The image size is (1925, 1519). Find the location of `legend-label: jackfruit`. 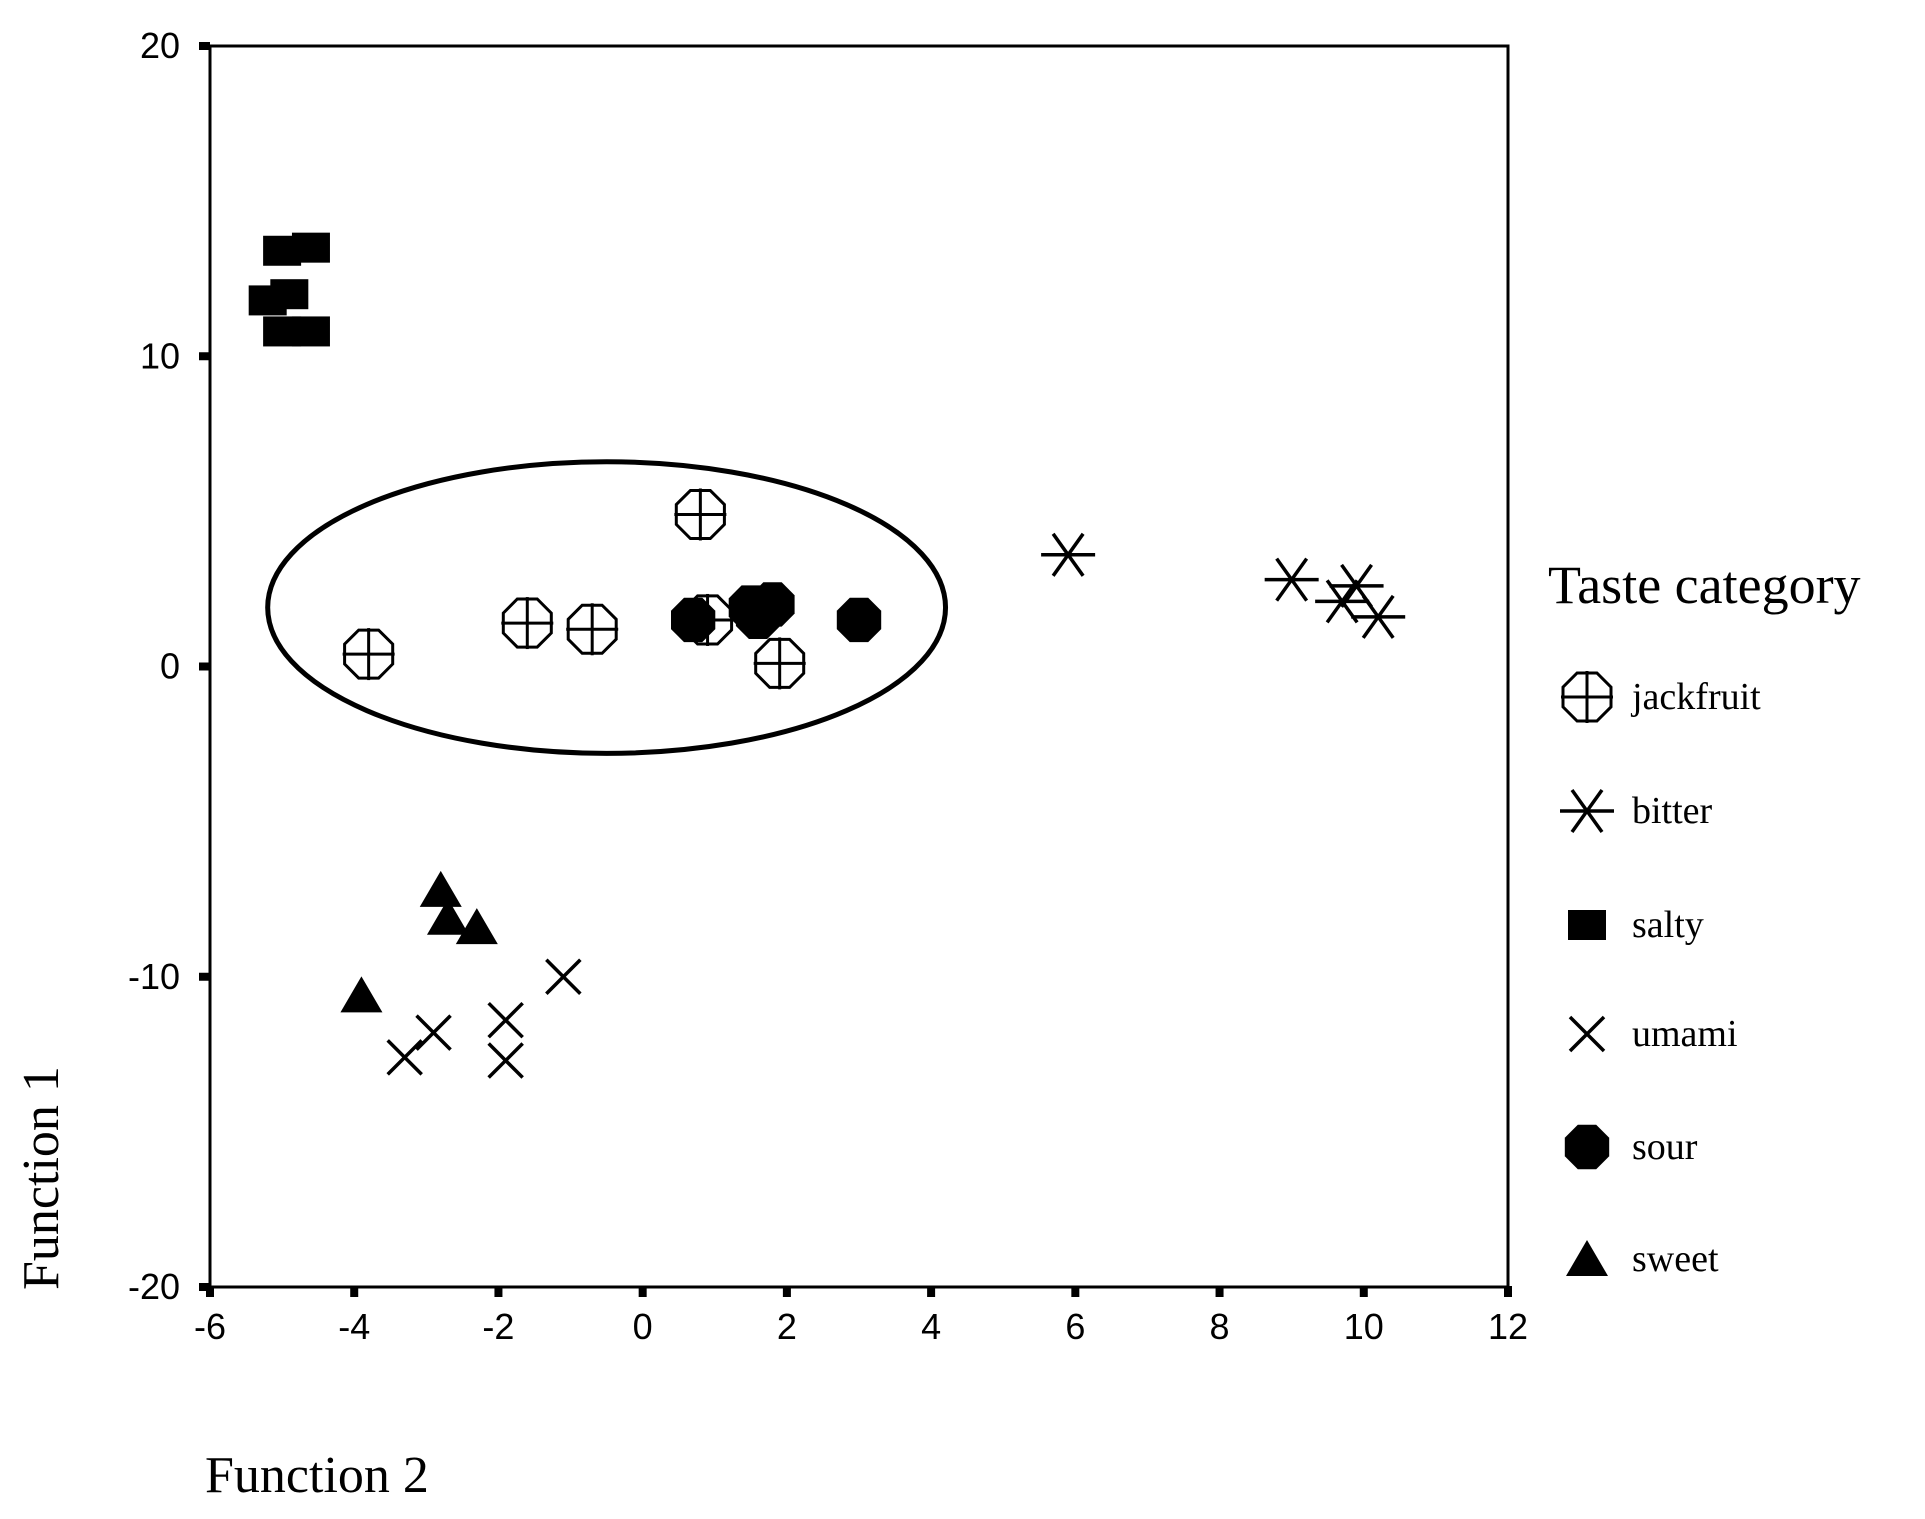

legend-label: jackfruit is located at coordinates (1695, 697).